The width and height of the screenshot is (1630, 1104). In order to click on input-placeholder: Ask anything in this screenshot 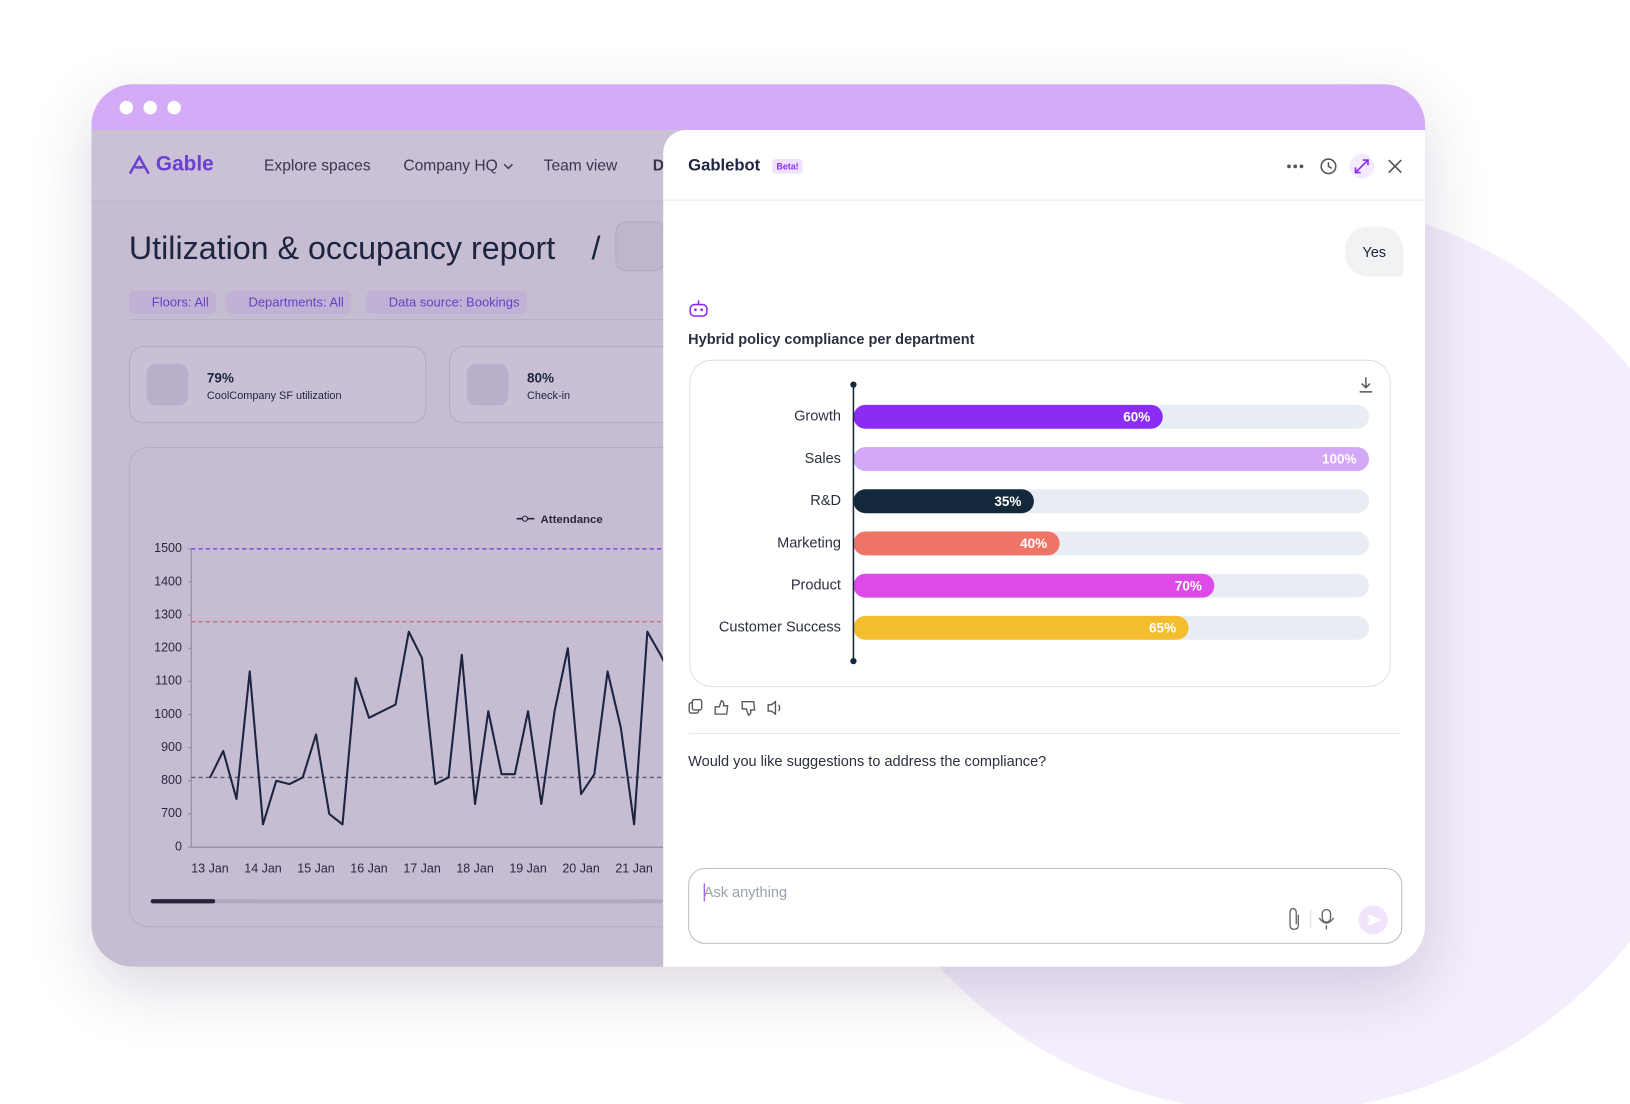, I will do `click(745, 892)`.